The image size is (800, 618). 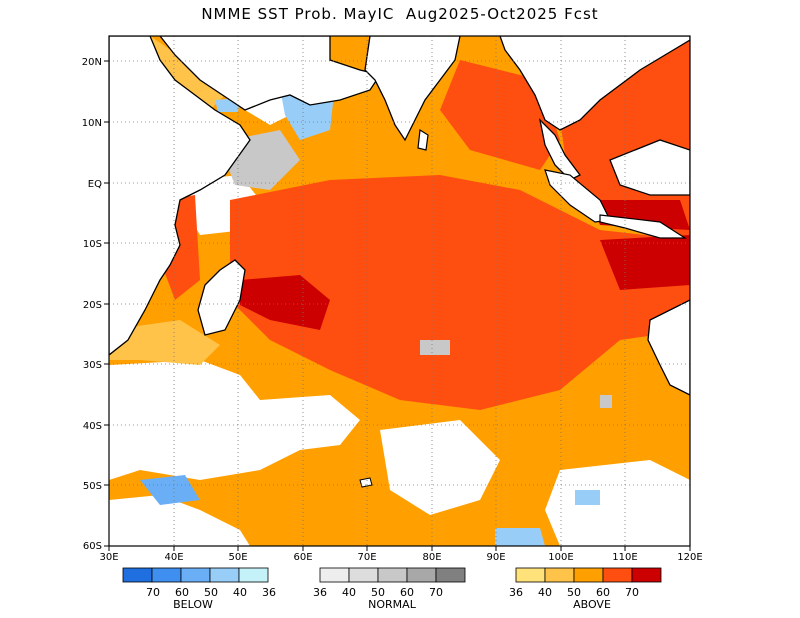 What do you see at coordinates (587, 497) in the screenshot?
I see `below-40-area-southeast` at bounding box center [587, 497].